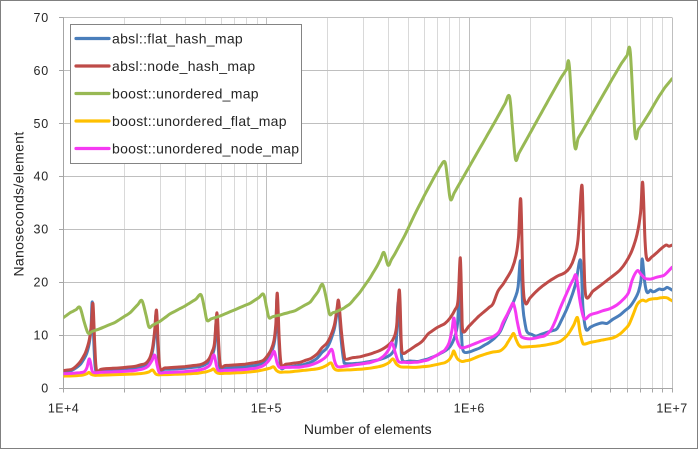 The image size is (698, 449). Describe the element at coordinates (368, 429) in the screenshot. I see `svg-text: Number of elements` at that location.